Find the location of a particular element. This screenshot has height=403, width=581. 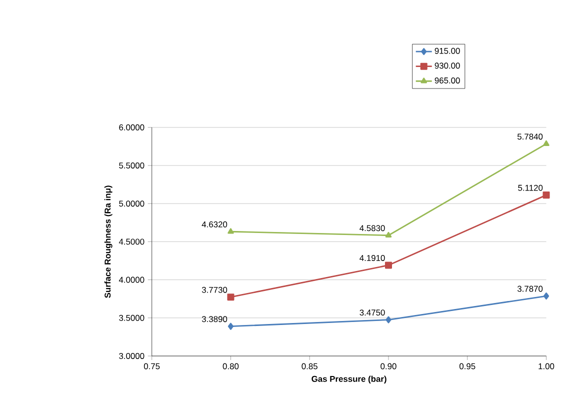

x-tick-label: 0.95 is located at coordinates (467, 366).